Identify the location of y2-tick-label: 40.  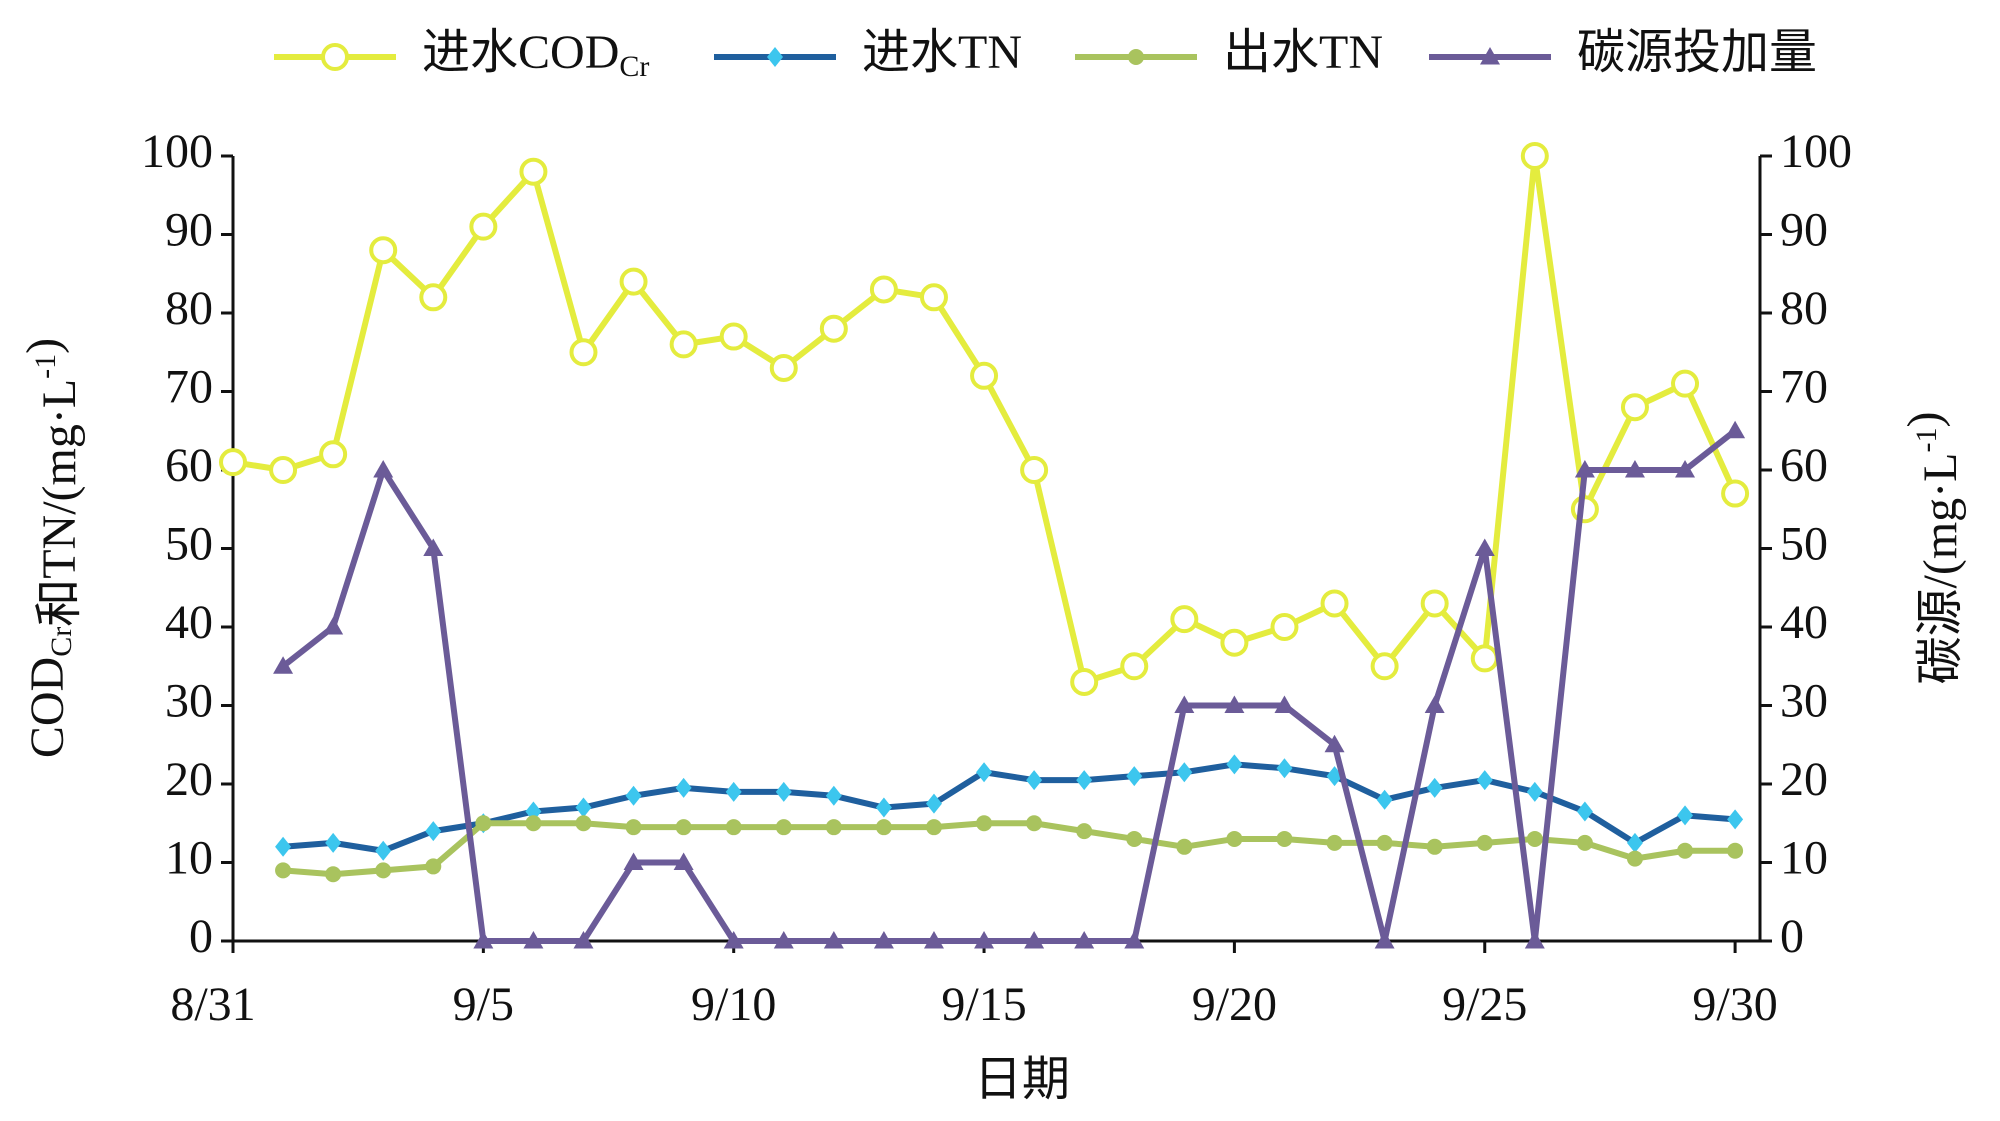
(1804, 622).